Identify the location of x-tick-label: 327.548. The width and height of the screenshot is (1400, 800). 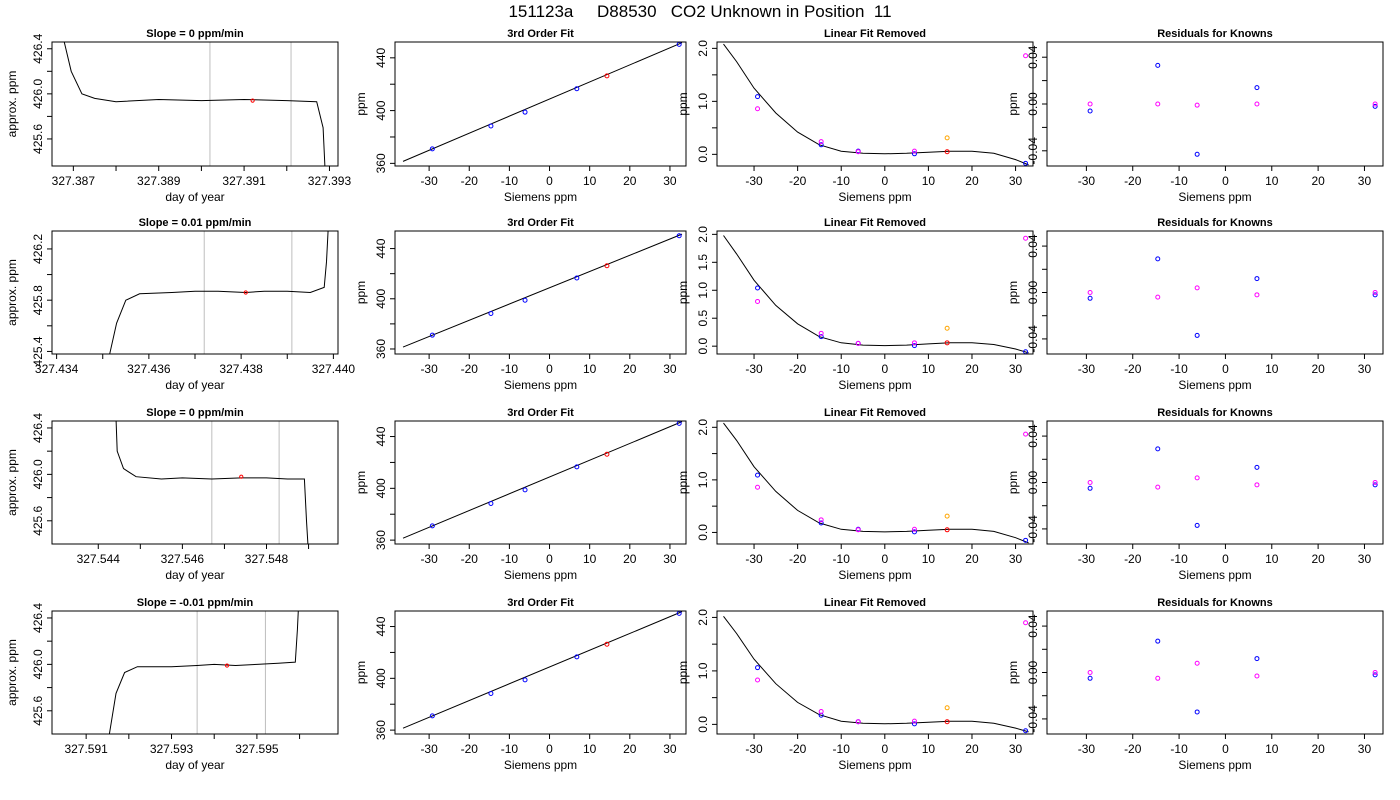
(267, 559).